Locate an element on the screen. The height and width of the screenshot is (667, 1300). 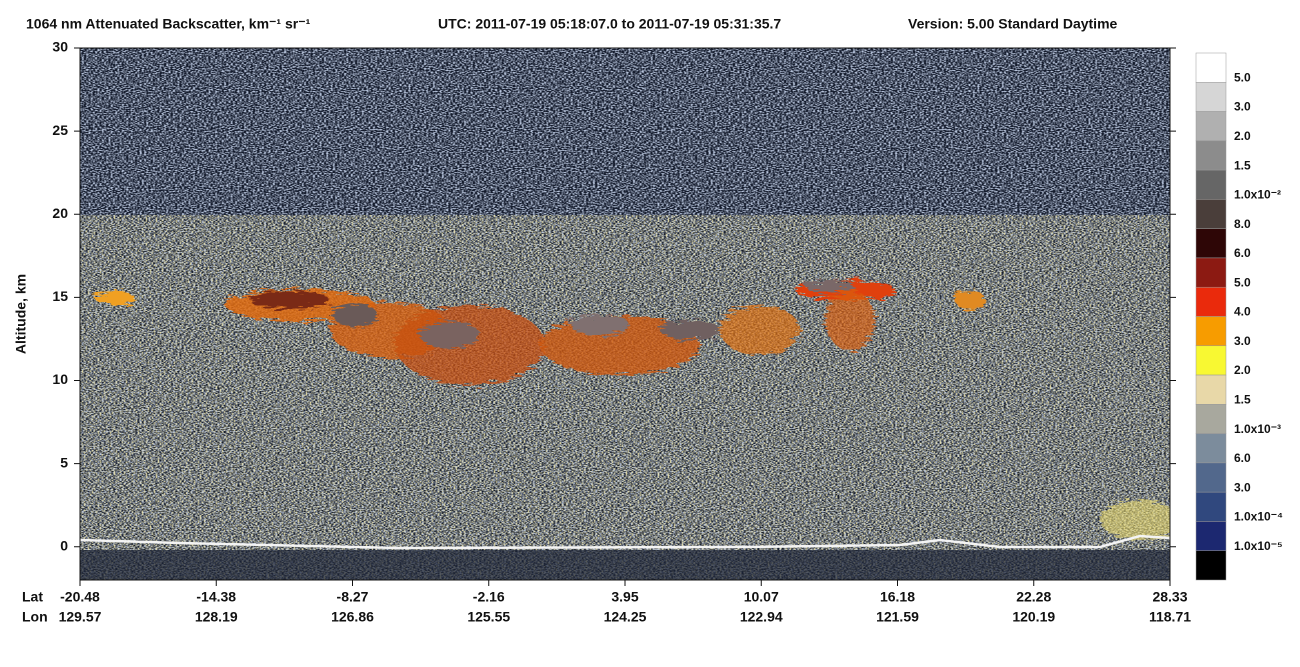
y-tick-label: 10 is located at coordinates (60, 379).